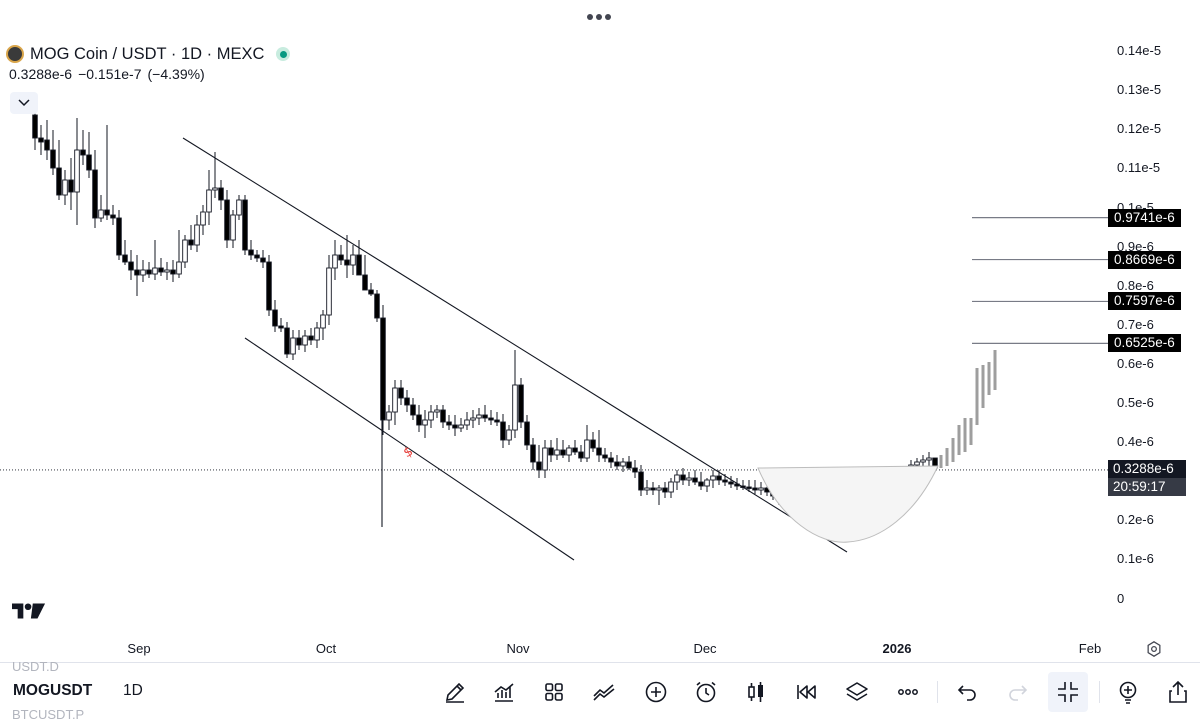 The width and height of the screenshot is (1200, 720). What do you see at coordinates (857, 692) in the screenshot?
I see `layers-button` at bounding box center [857, 692].